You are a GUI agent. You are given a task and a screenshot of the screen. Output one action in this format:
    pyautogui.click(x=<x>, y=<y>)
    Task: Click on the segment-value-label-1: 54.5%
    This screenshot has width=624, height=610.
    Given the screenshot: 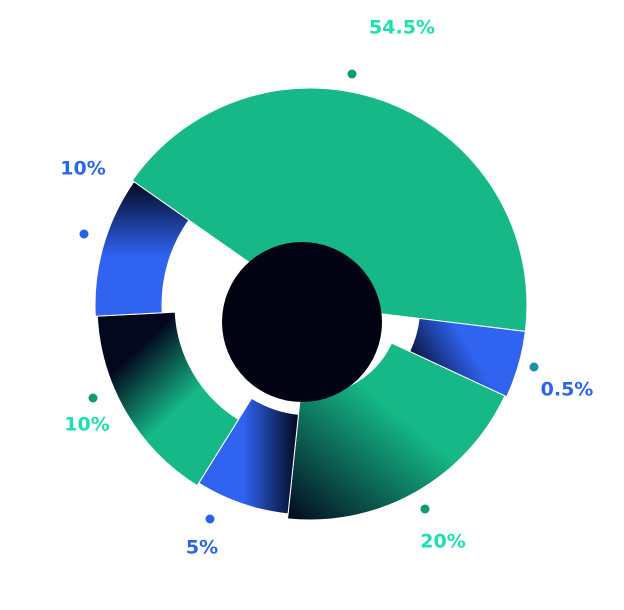 What is the action you would take?
    pyautogui.click(x=402, y=28)
    